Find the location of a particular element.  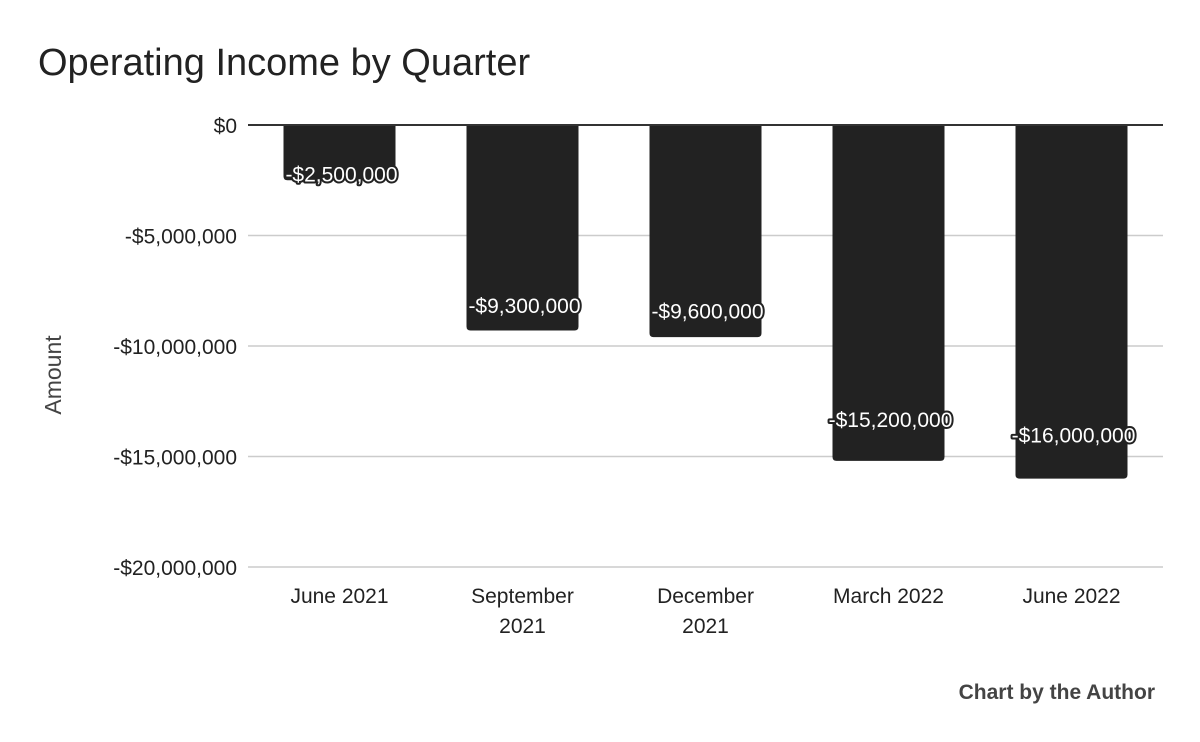

chart-credit: Chart by the Author is located at coordinates (1057, 692).